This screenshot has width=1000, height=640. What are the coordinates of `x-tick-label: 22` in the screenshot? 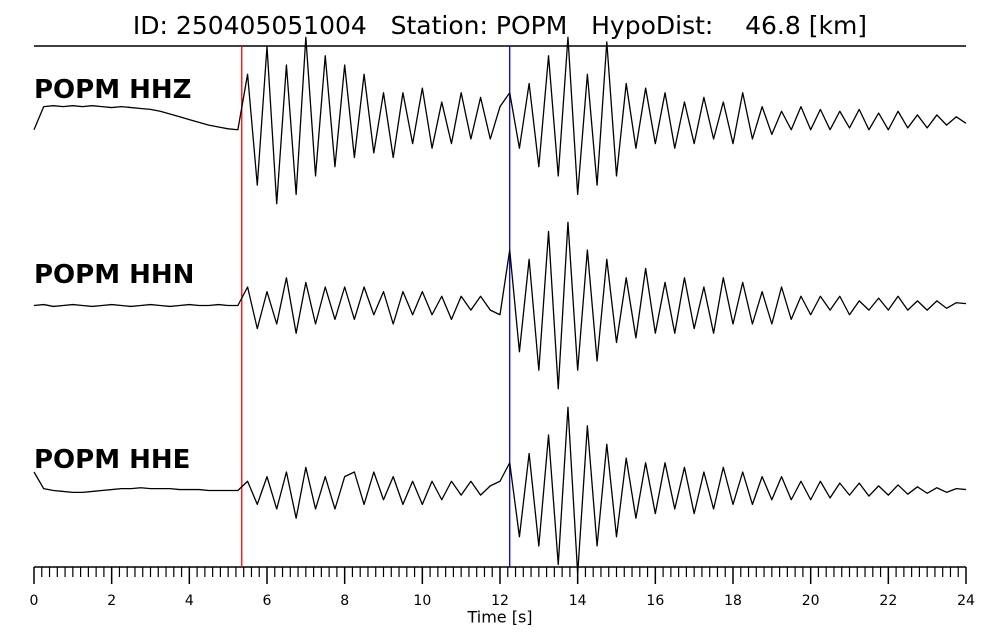 It's located at (888, 601).